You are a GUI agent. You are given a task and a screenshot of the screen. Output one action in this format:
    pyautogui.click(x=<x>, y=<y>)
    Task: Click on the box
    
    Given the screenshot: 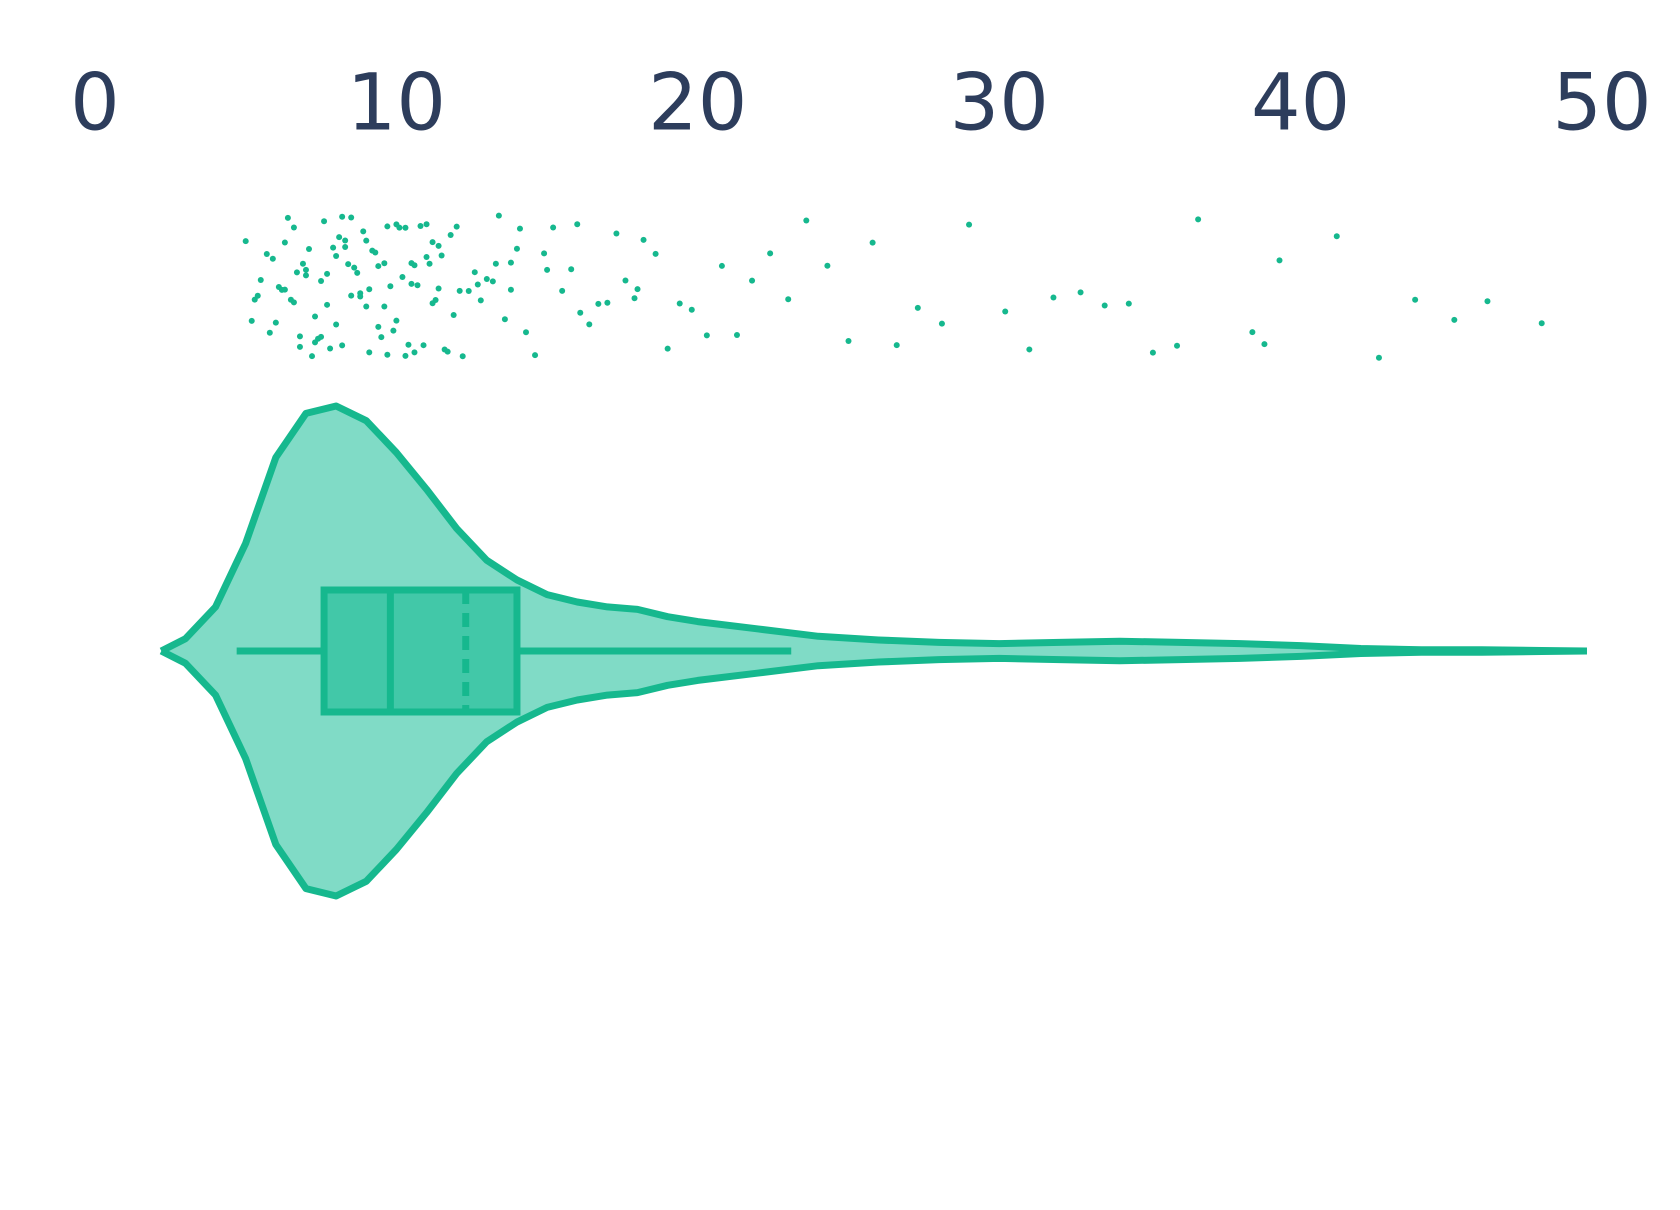 What is the action you would take?
    pyautogui.click(x=420, y=651)
    